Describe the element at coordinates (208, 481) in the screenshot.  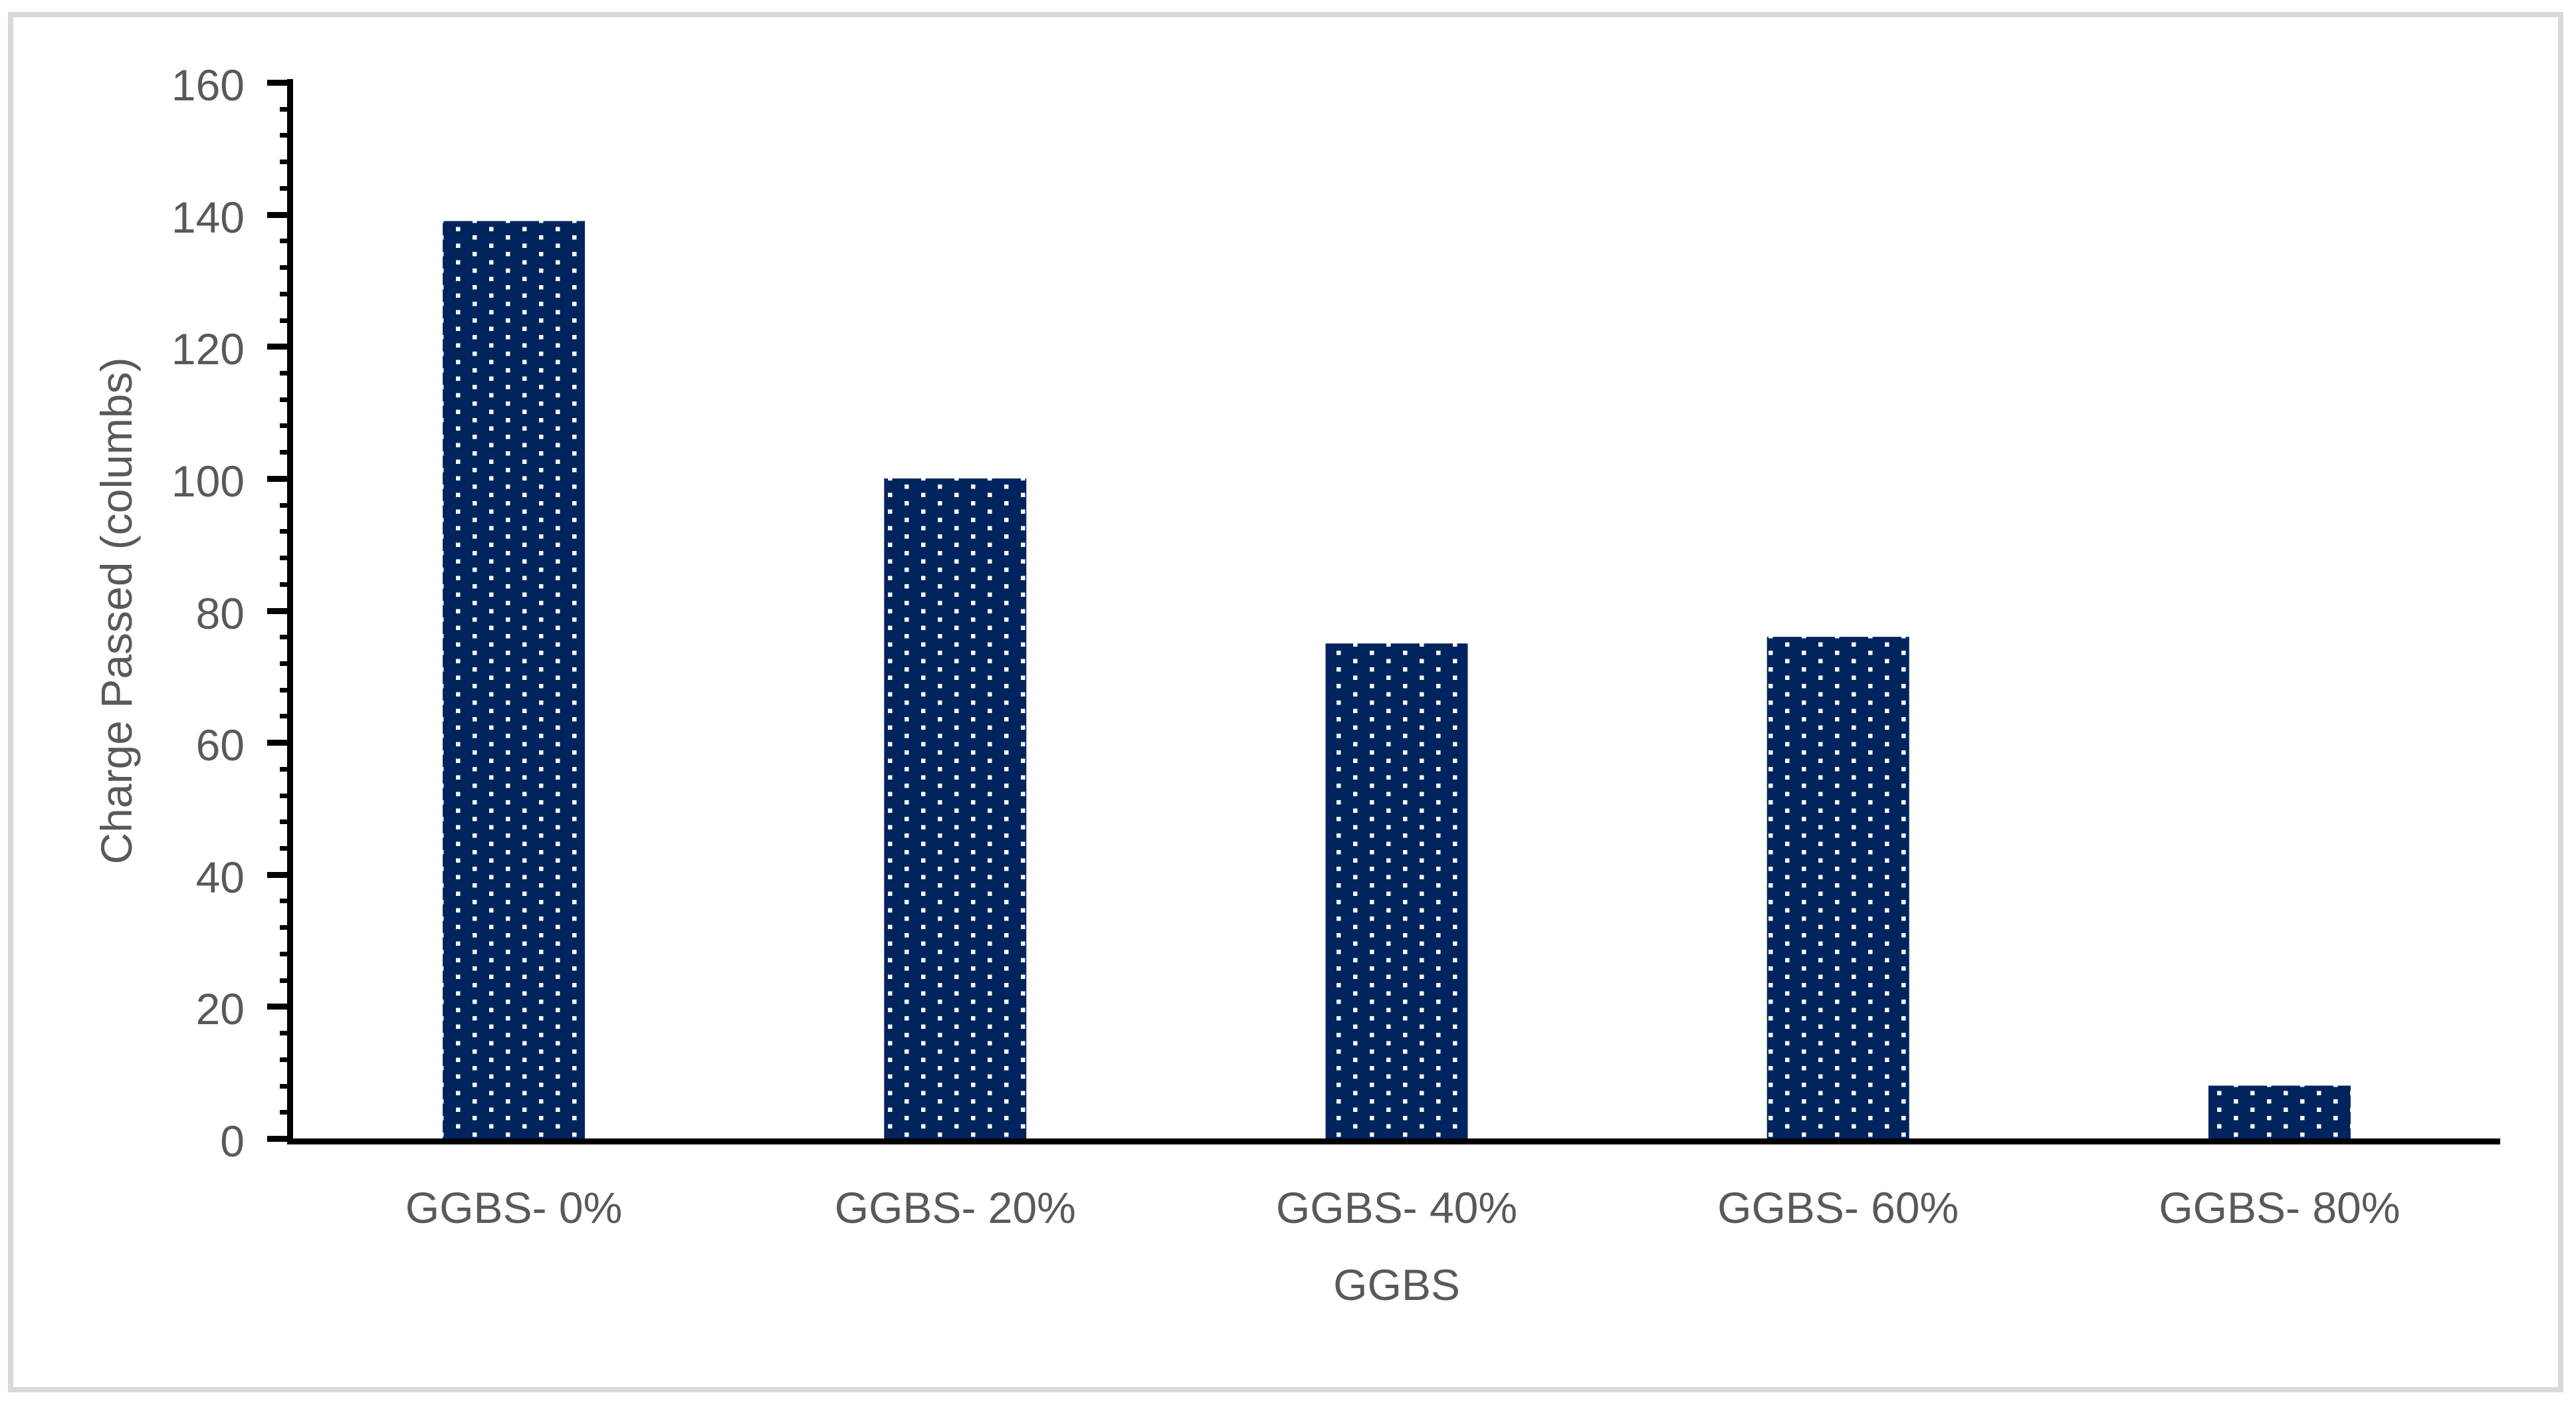
I see `y-tick-label: 100` at that location.